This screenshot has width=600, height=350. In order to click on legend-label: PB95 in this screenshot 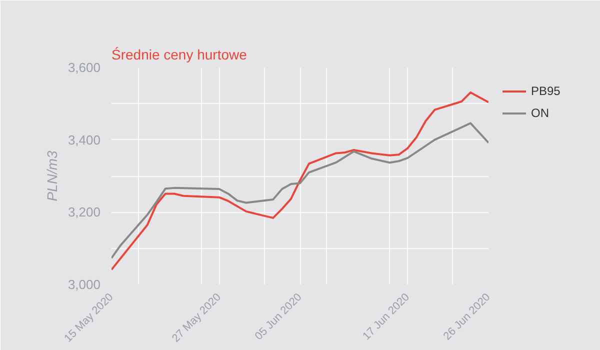, I will do `click(545, 91)`.